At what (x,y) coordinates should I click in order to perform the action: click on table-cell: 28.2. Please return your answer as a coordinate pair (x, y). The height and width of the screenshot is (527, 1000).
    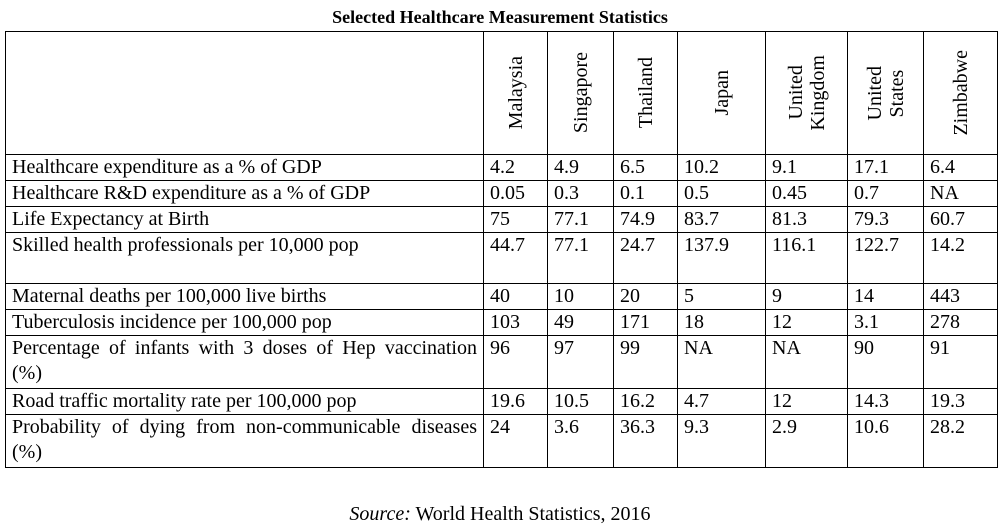
    Looking at the image, I should click on (960, 441).